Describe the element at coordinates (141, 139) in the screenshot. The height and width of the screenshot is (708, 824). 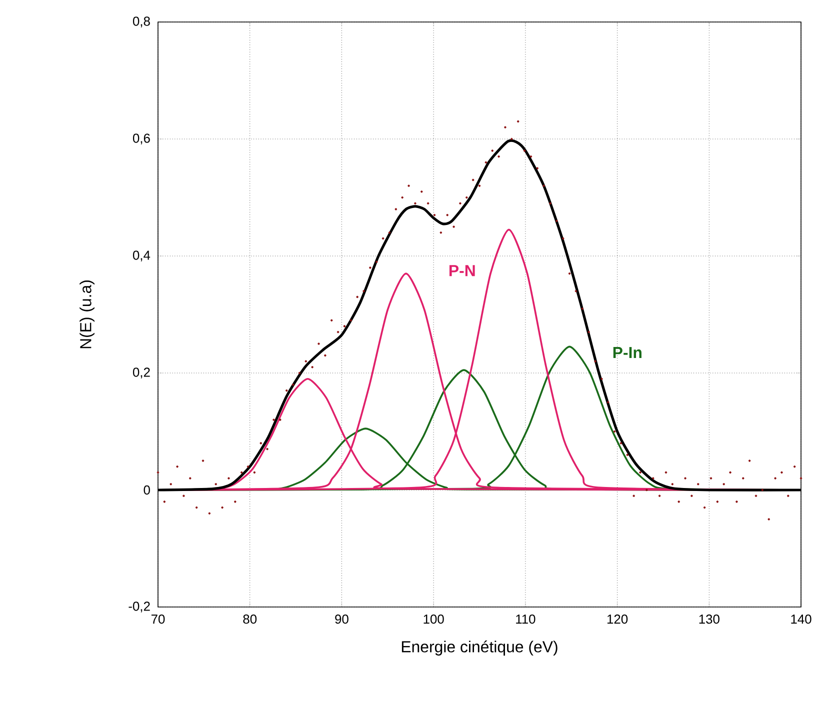
I see `y-tick-label: 0,6` at that location.